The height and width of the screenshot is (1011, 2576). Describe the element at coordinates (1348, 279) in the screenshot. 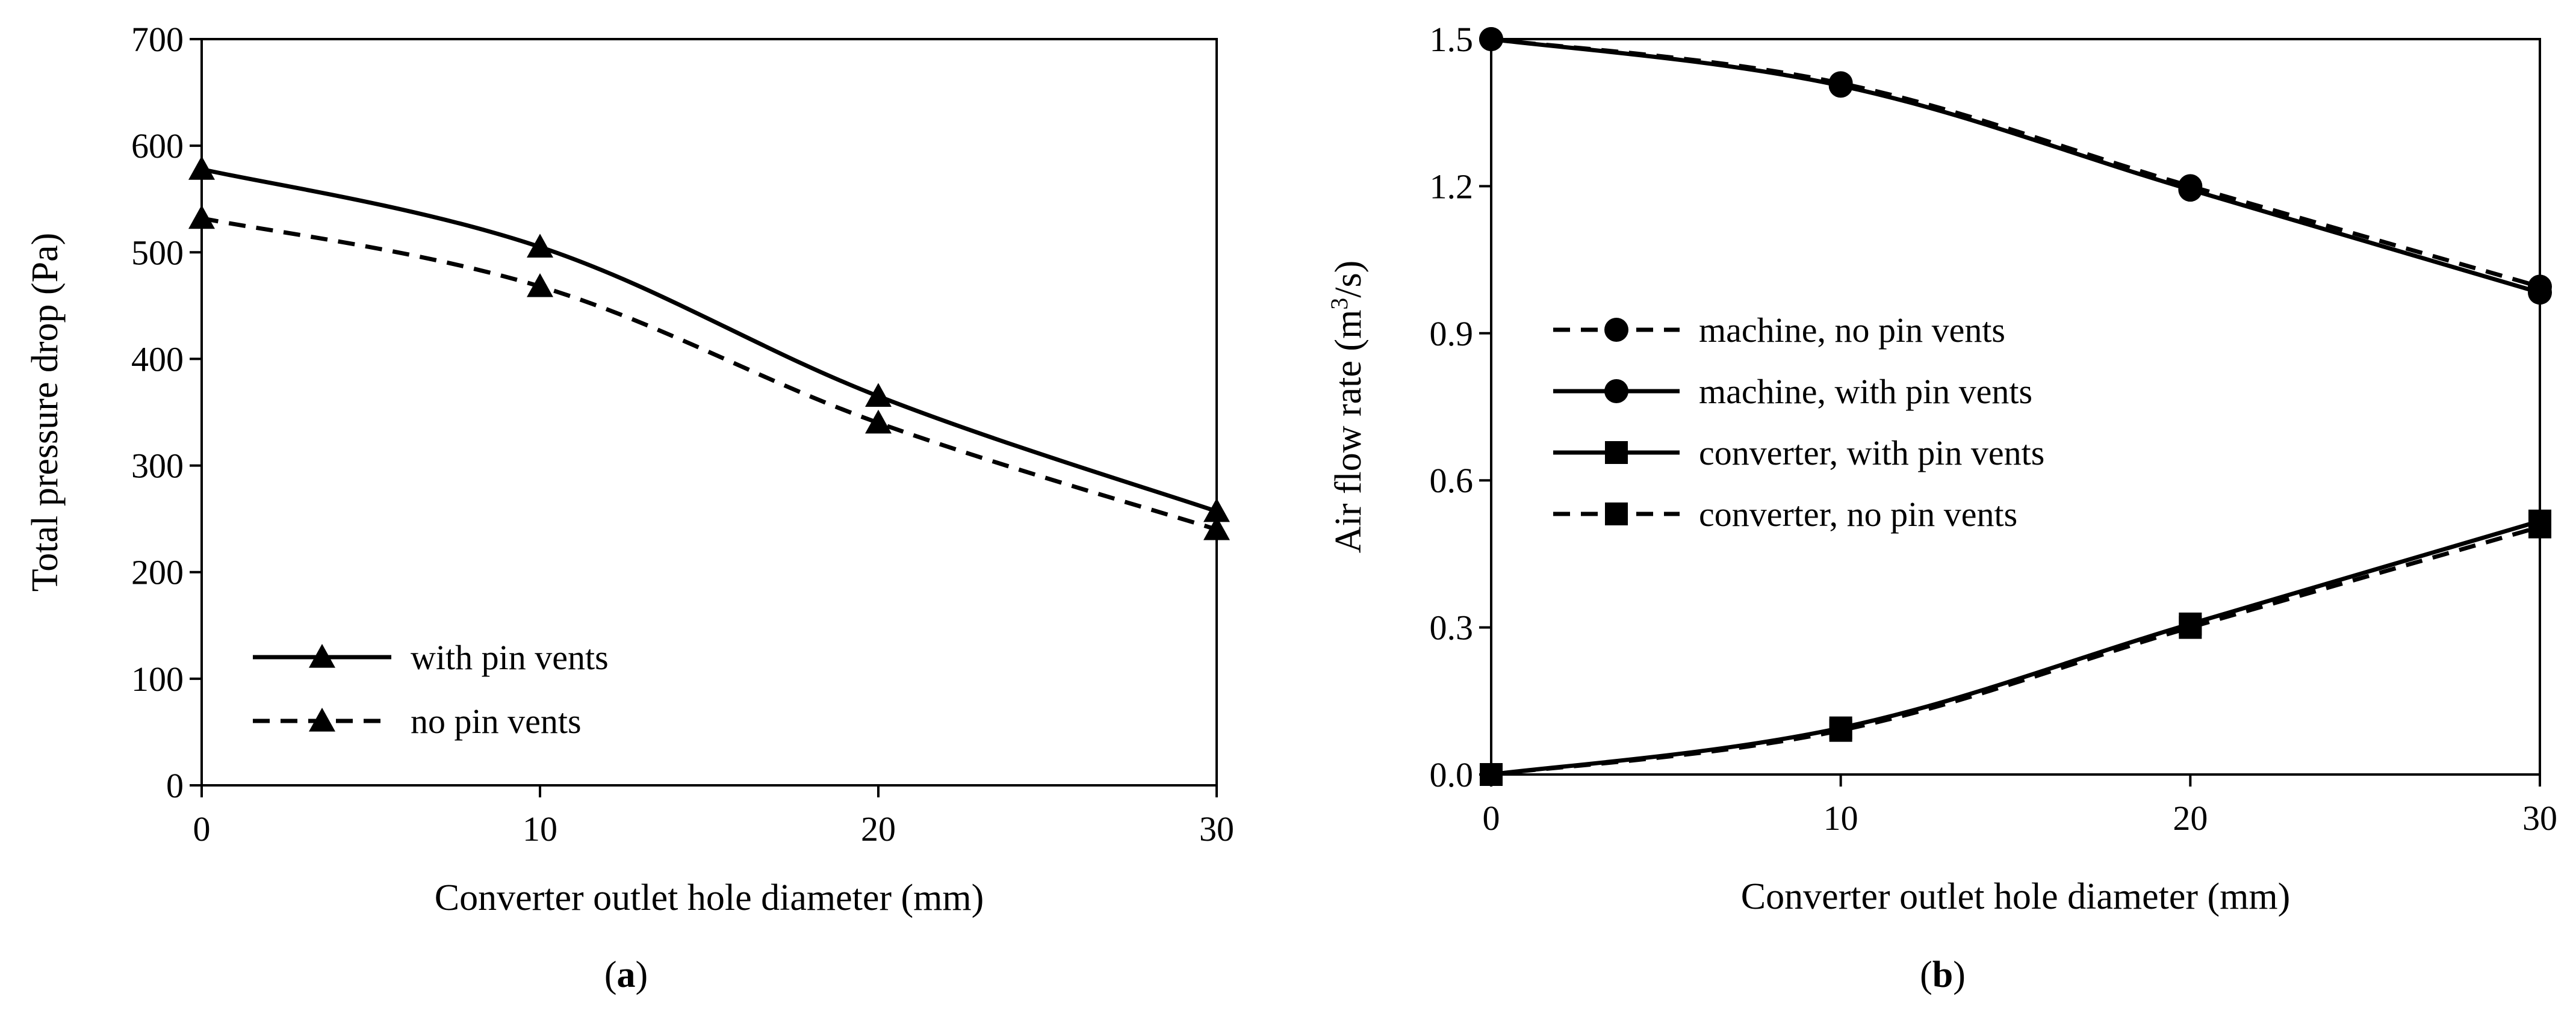

I see `y-axis-title-b-part2: /s)` at that location.